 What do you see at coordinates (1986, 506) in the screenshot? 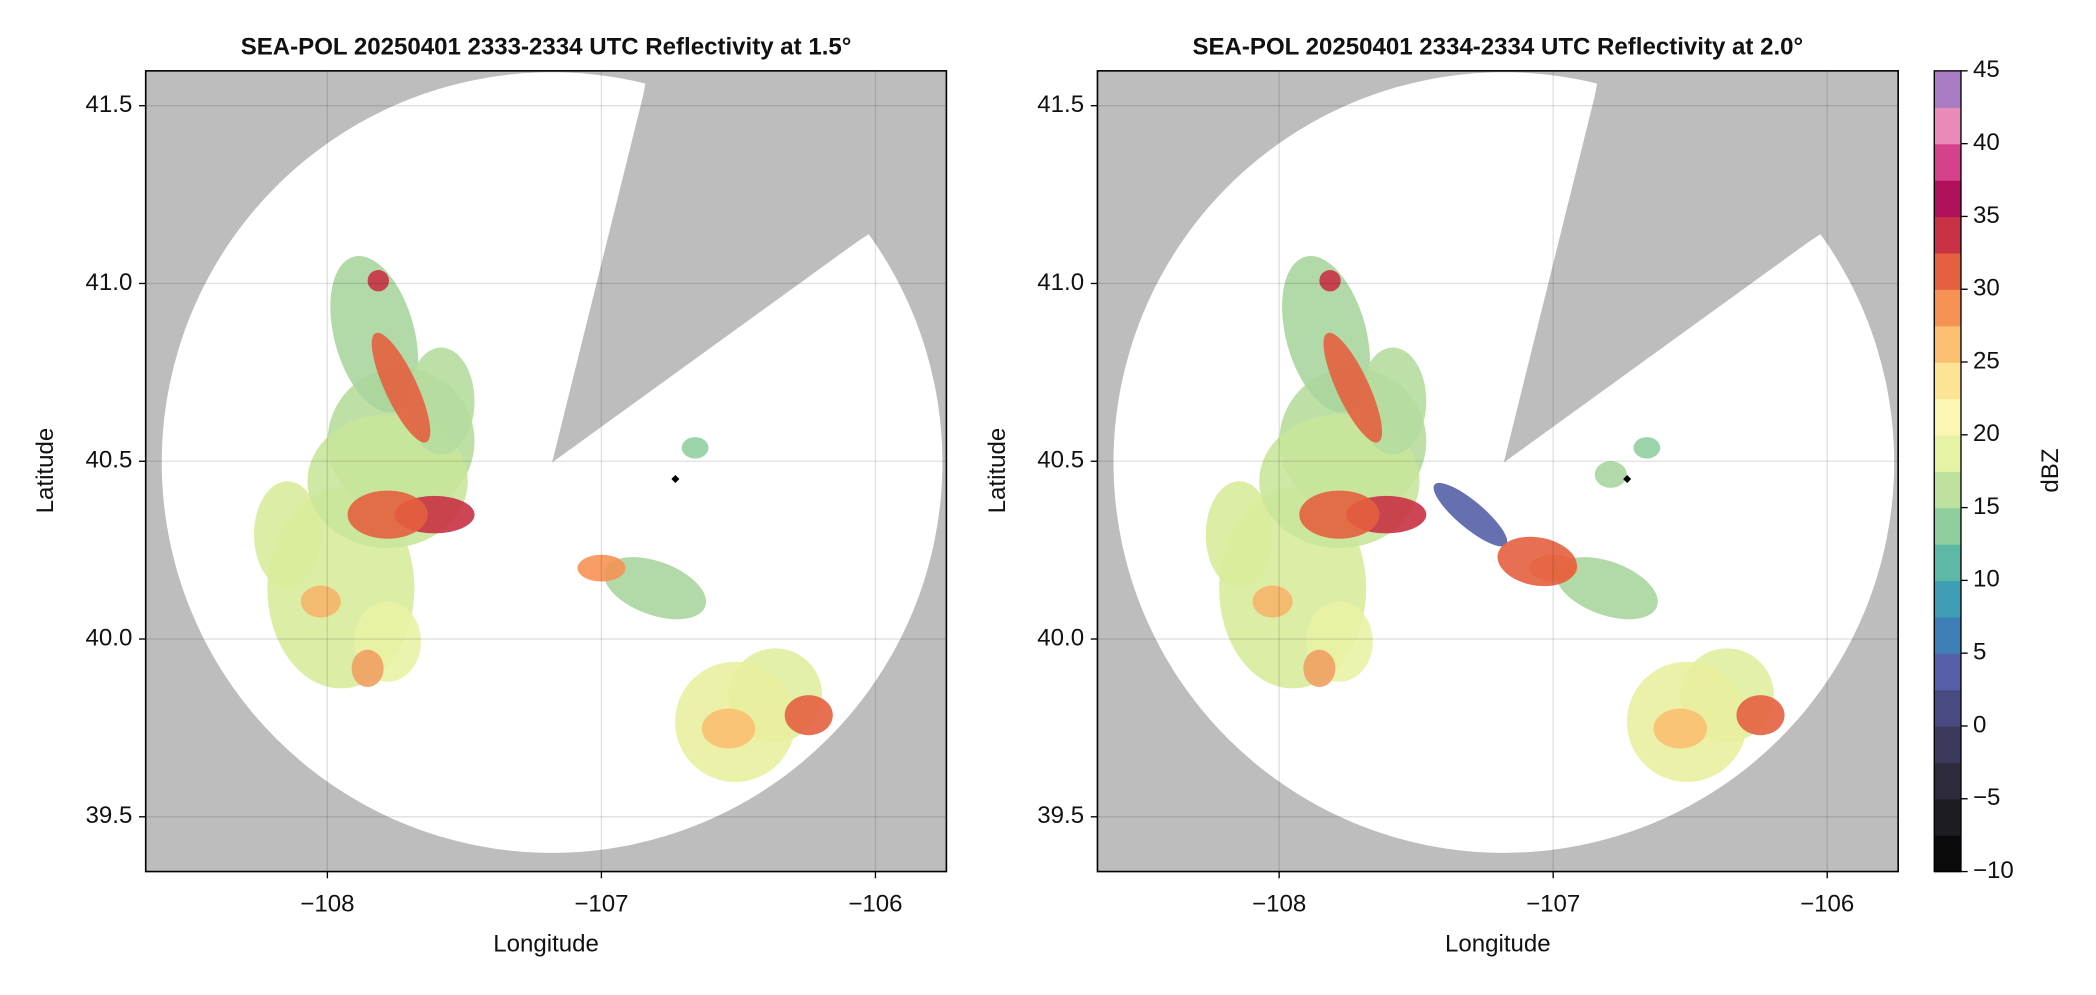
I see `colorbar-tick-label: 15` at bounding box center [1986, 506].